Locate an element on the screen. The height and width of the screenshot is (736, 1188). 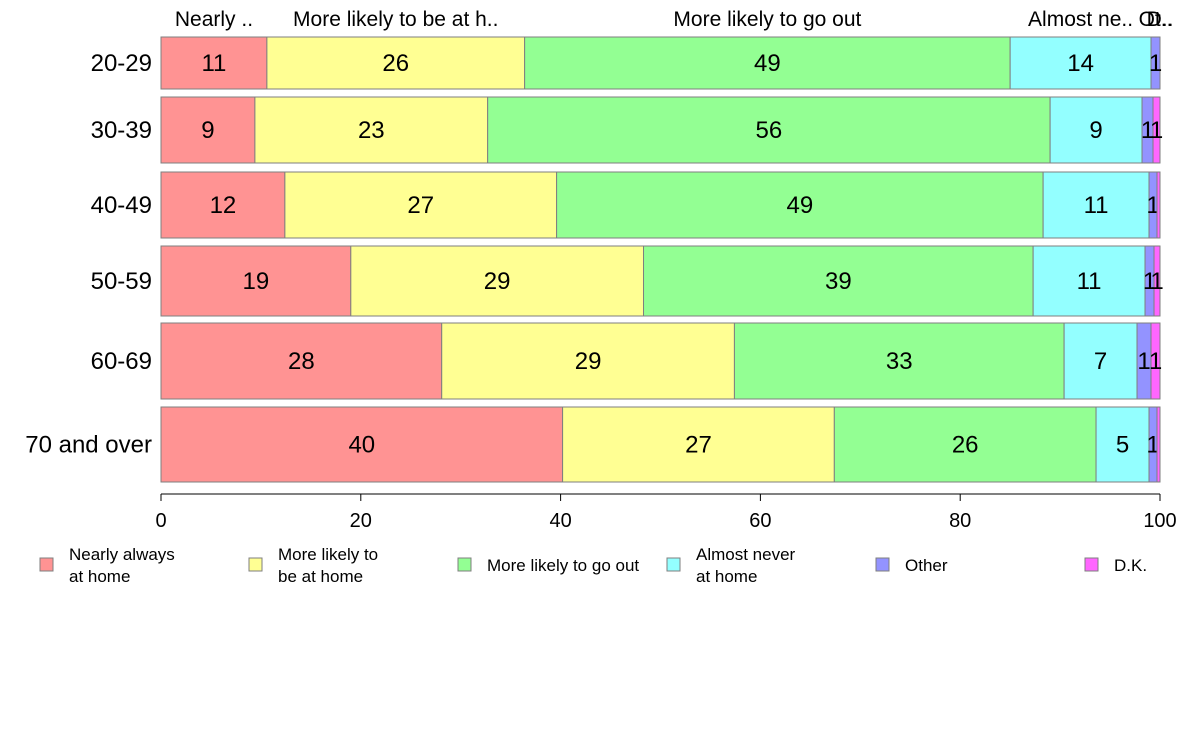
legend-item: Almost never at home is located at coordinates (731, 565).